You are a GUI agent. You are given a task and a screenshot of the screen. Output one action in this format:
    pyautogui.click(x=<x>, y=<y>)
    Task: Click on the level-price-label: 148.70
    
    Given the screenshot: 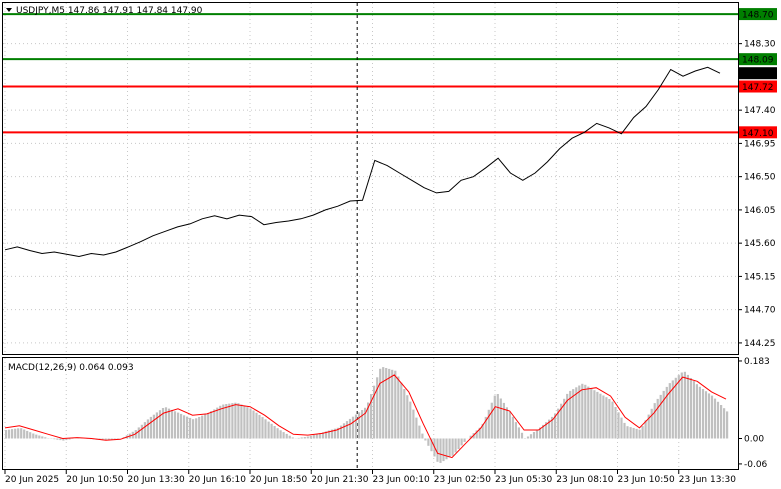 What is the action you would take?
    pyautogui.click(x=758, y=16)
    